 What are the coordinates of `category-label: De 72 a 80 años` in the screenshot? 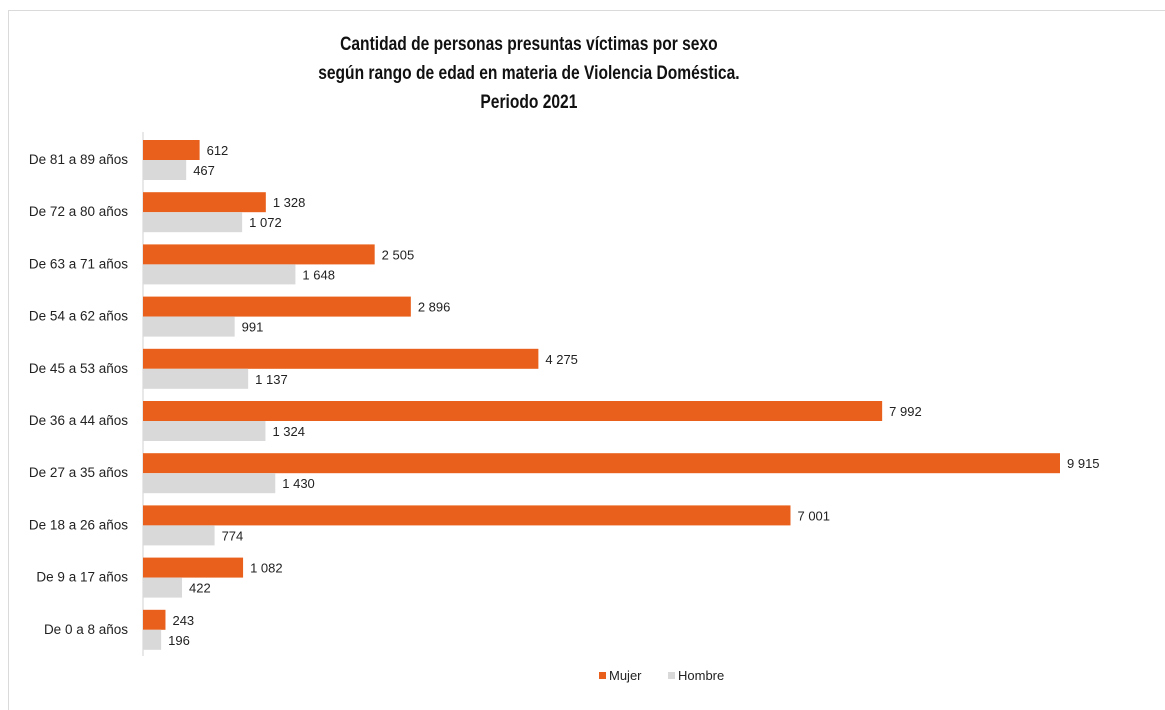 It's located at (78, 211).